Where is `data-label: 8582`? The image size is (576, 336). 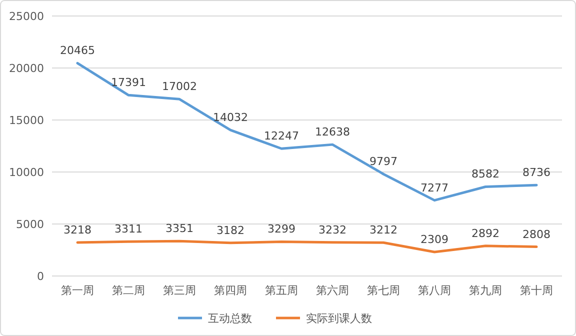
data-label: 8582 is located at coordinates (486, 174).